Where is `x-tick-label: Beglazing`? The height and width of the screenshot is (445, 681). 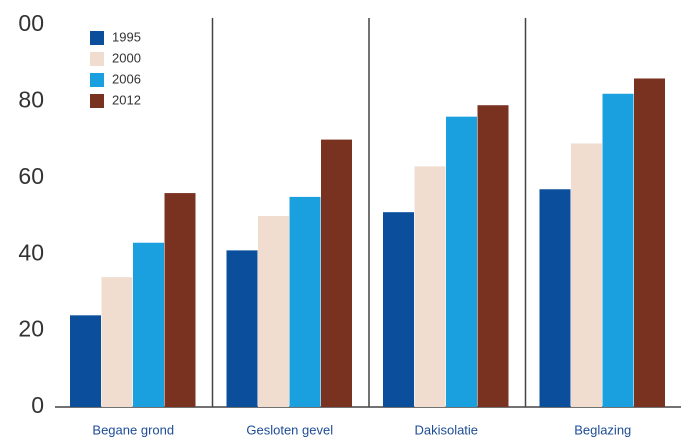 x-tick-label: Beglazing is located at coordinates (602, 429).